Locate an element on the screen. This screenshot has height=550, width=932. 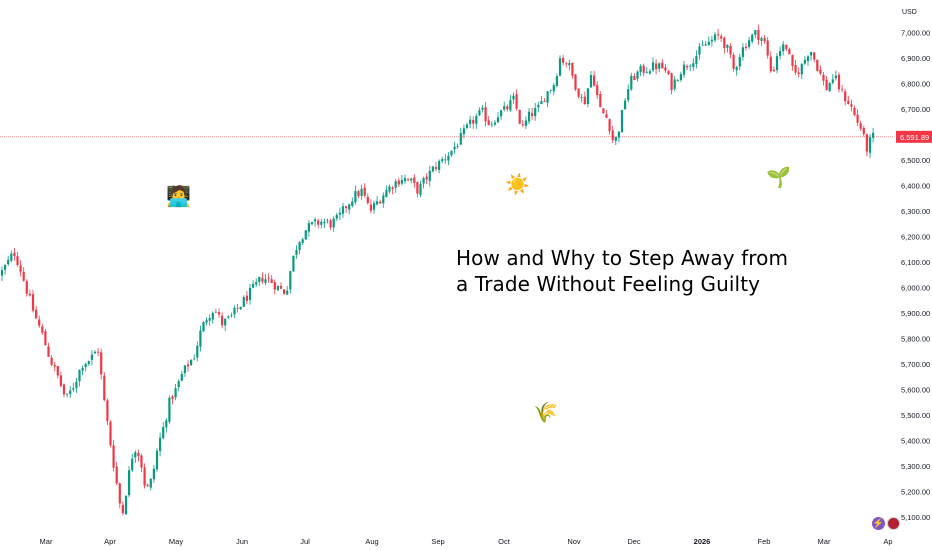
y-tick-label: 5,600.00 is located at coordinates (915, 389).